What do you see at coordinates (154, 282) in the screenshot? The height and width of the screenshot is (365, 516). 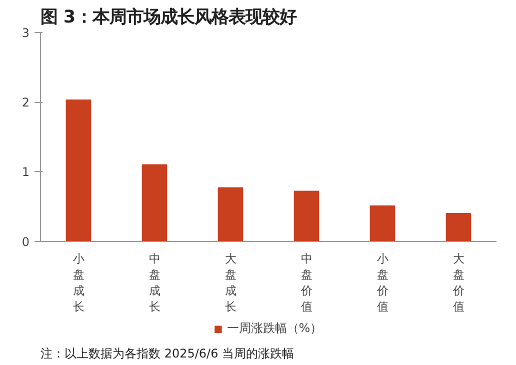 I see `x-tick-label: 中盘成长` at bounding box center [154, 282].